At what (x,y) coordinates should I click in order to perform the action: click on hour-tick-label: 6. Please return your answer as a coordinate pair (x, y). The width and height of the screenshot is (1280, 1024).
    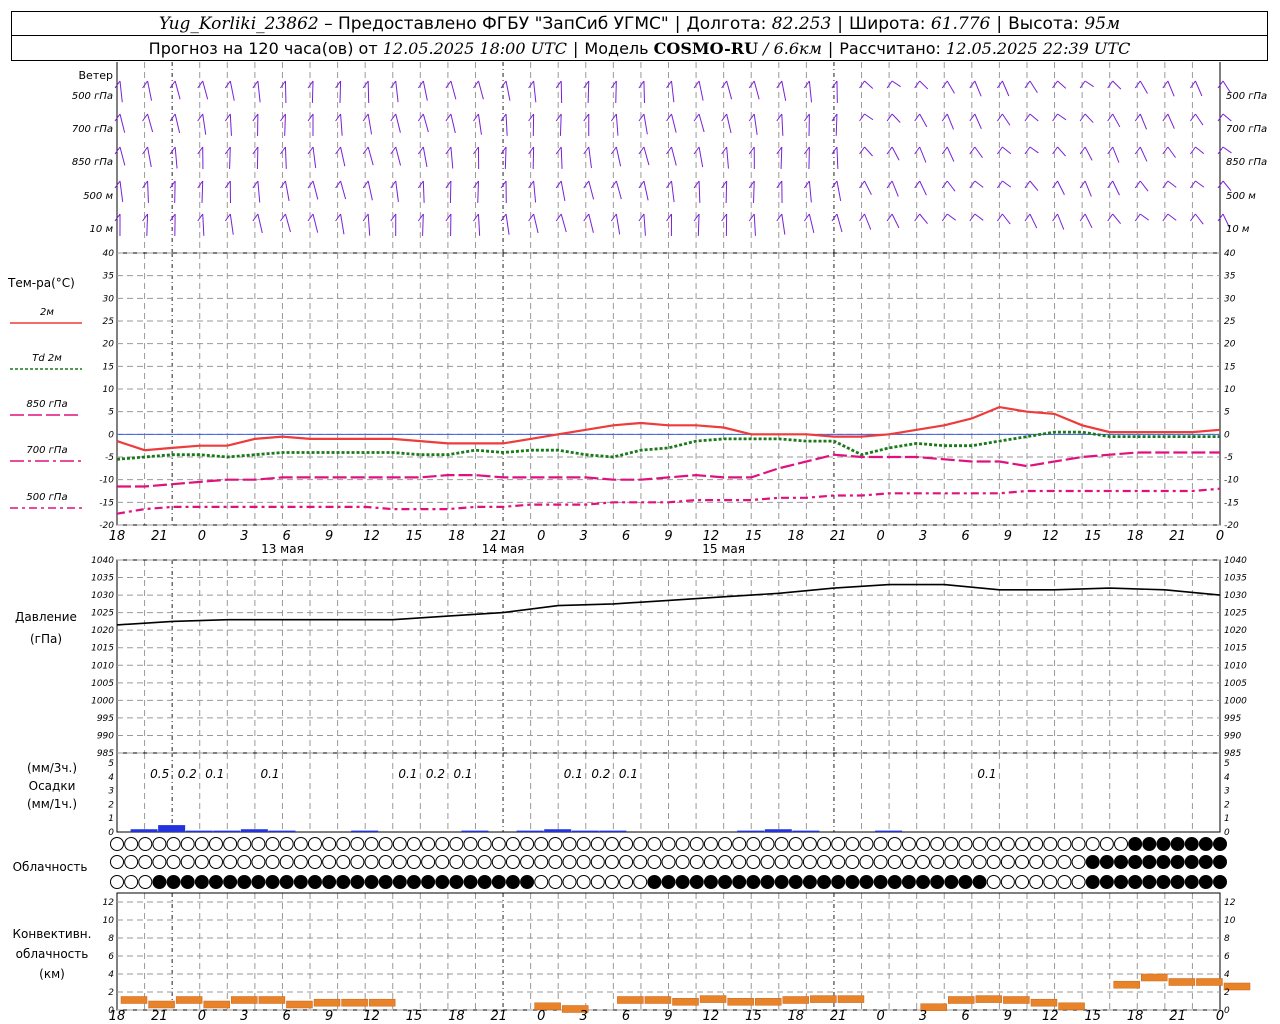
    Looking at the image, I should click on (965, 1016).